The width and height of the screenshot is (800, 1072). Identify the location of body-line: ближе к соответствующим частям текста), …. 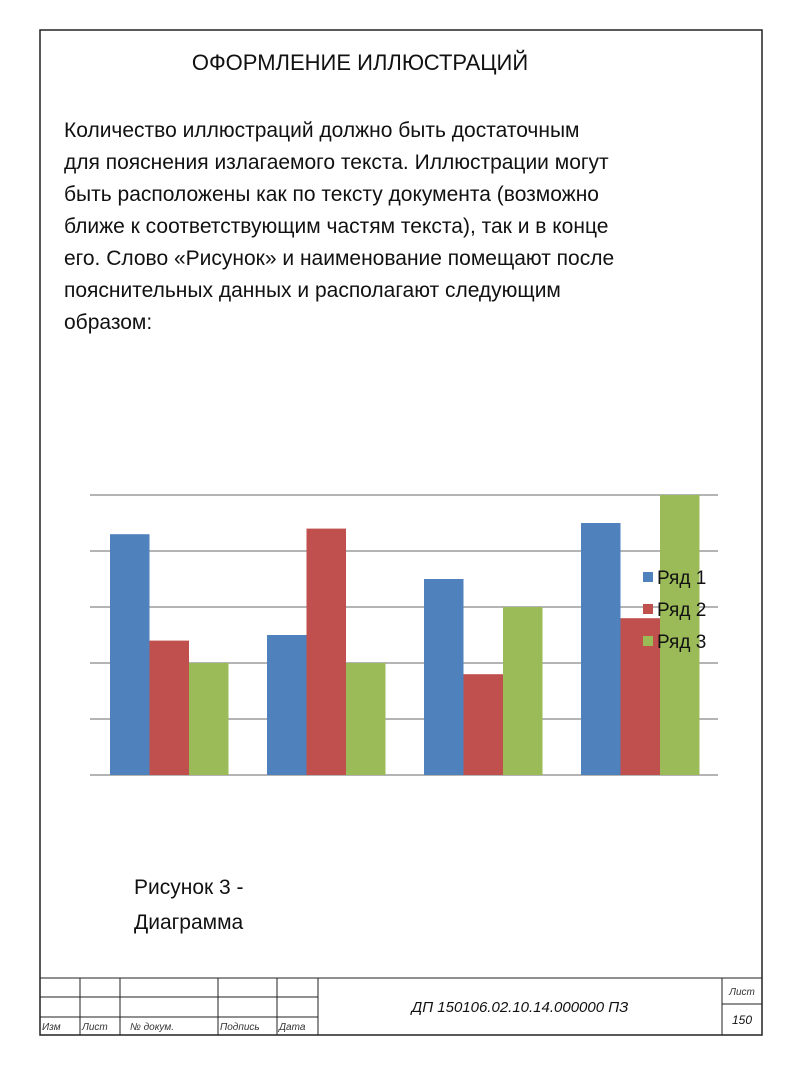
(336, 226).